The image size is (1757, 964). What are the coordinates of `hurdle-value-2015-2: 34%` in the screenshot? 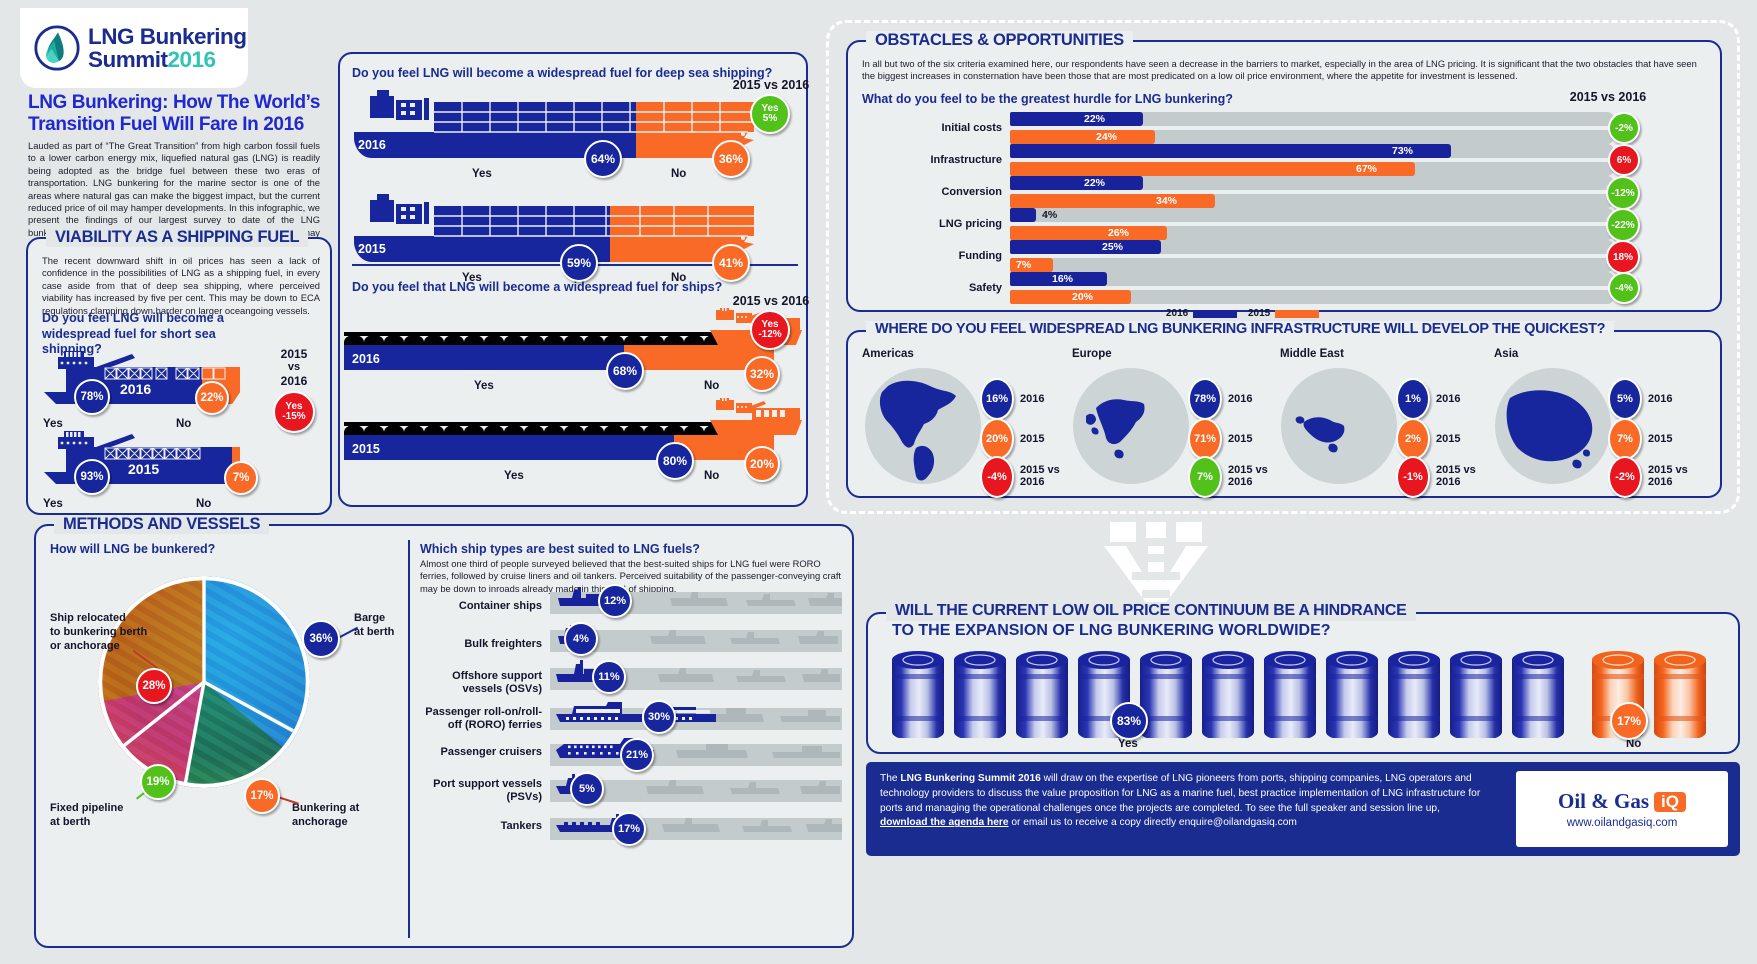 It's located at (1167, 201).